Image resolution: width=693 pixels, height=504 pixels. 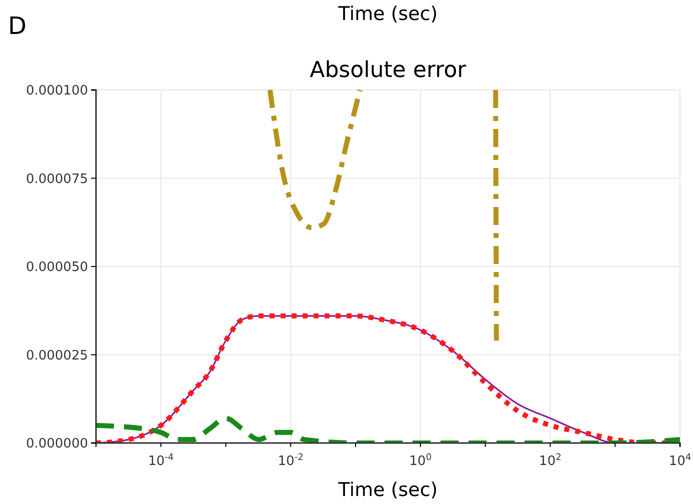 I want to click on x-tick-label: 10$^{-2}$, so click(x=291, y=461).